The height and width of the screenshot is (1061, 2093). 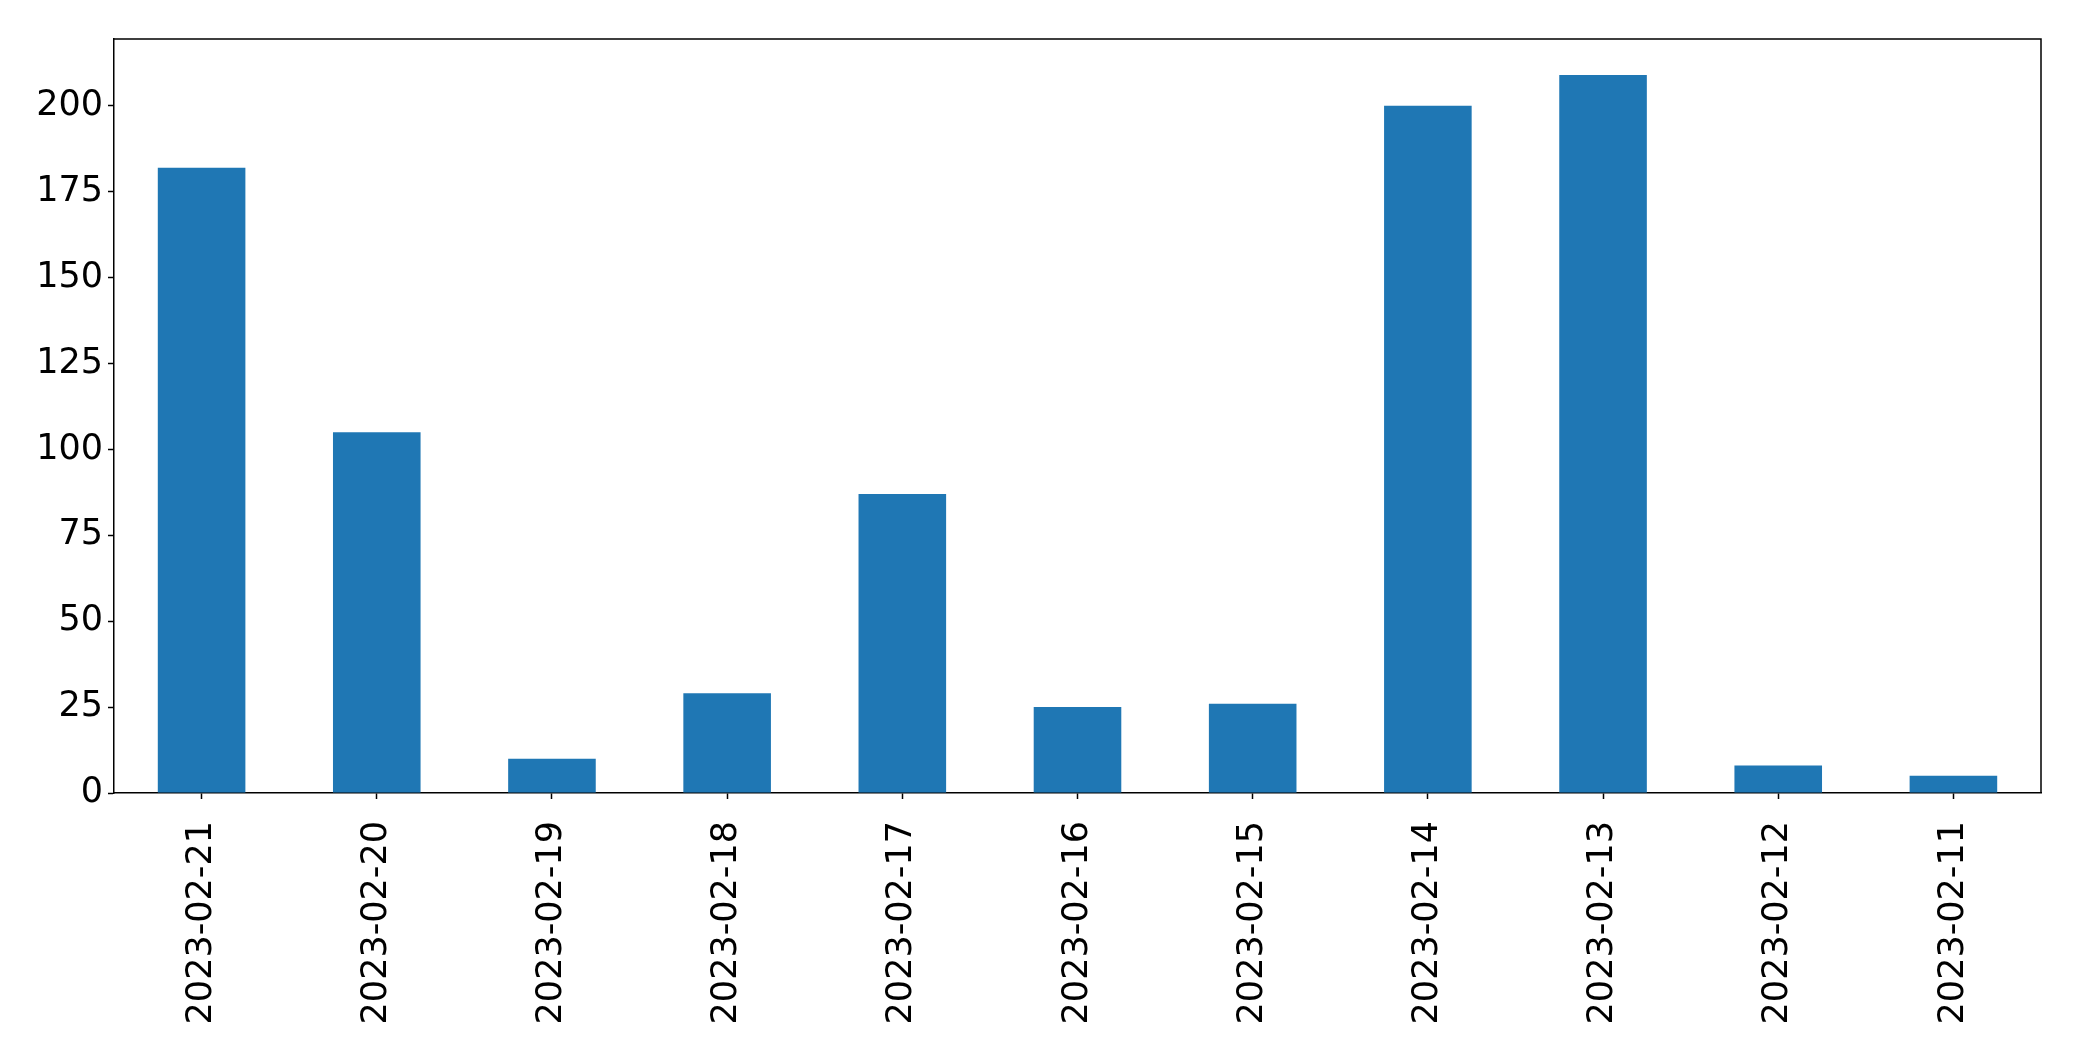 What do you see at coordinates (724, 923) in the screenshot?
I see `x-tick-label: 2023-02-18` at bounding box center [724, 923].